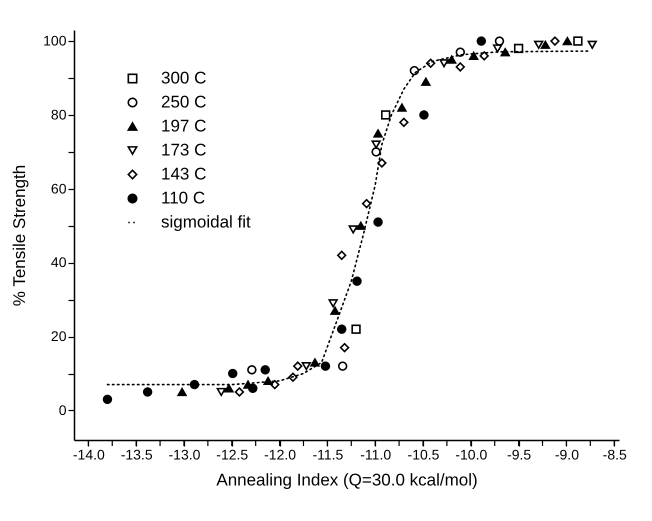 Image resolution: width=652 pixels, height=521 pixels. Describe the element at coordinates (347, 480) in the screenshot. I see `x-axis-title: Annealing Index (Q=30.0 kcal/mol)` at that location.